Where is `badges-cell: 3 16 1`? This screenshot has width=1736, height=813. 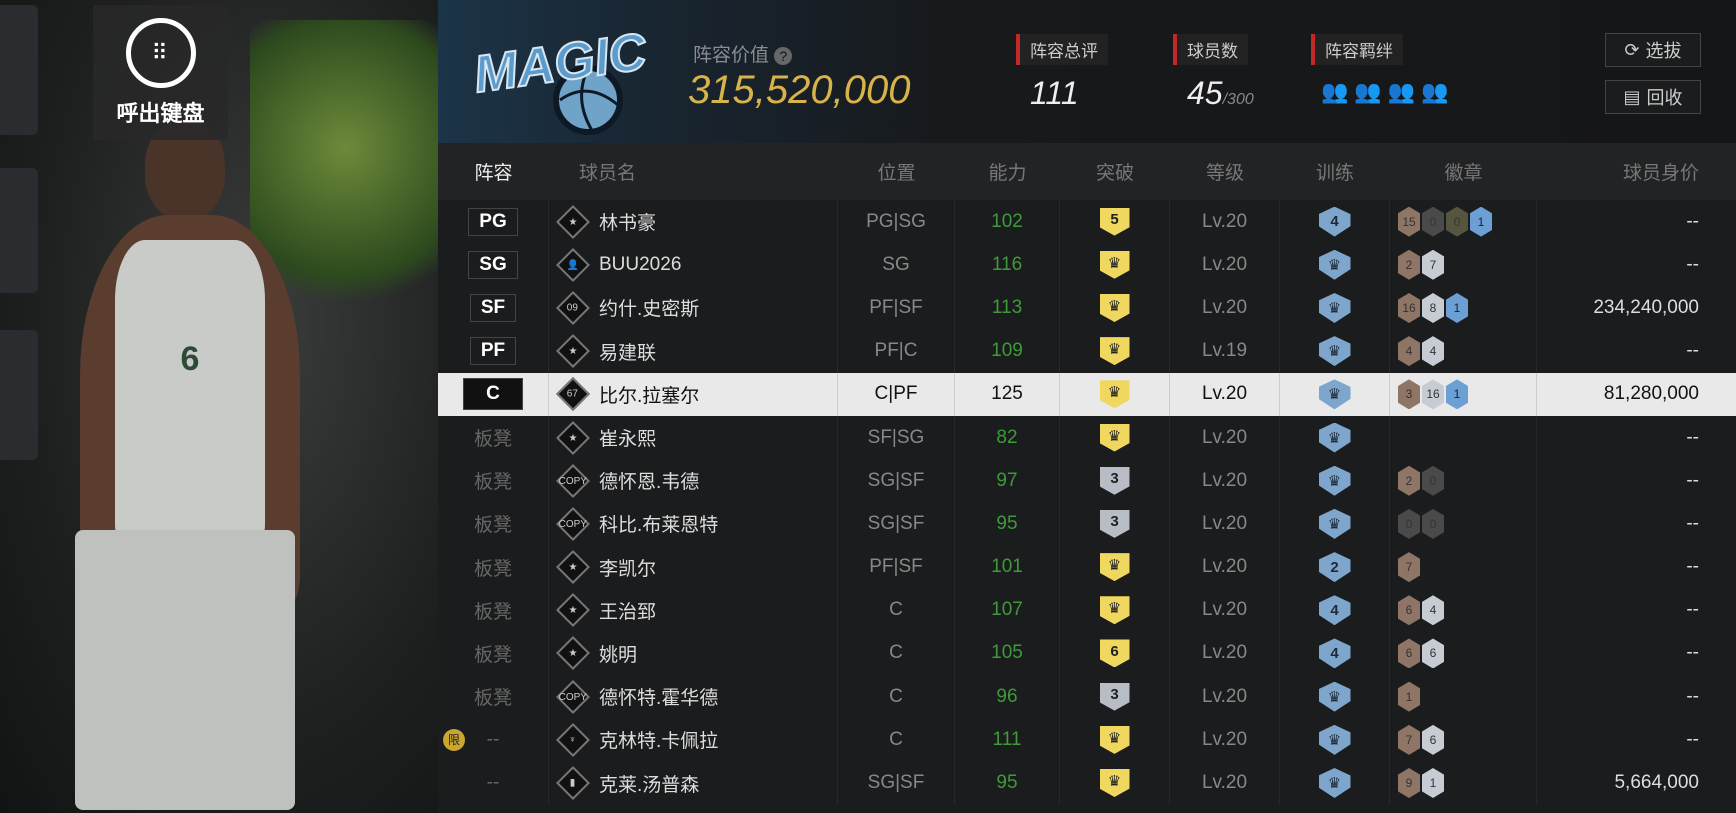
badges-cell: 3 16 1 is located at coordinates (1463, 394).